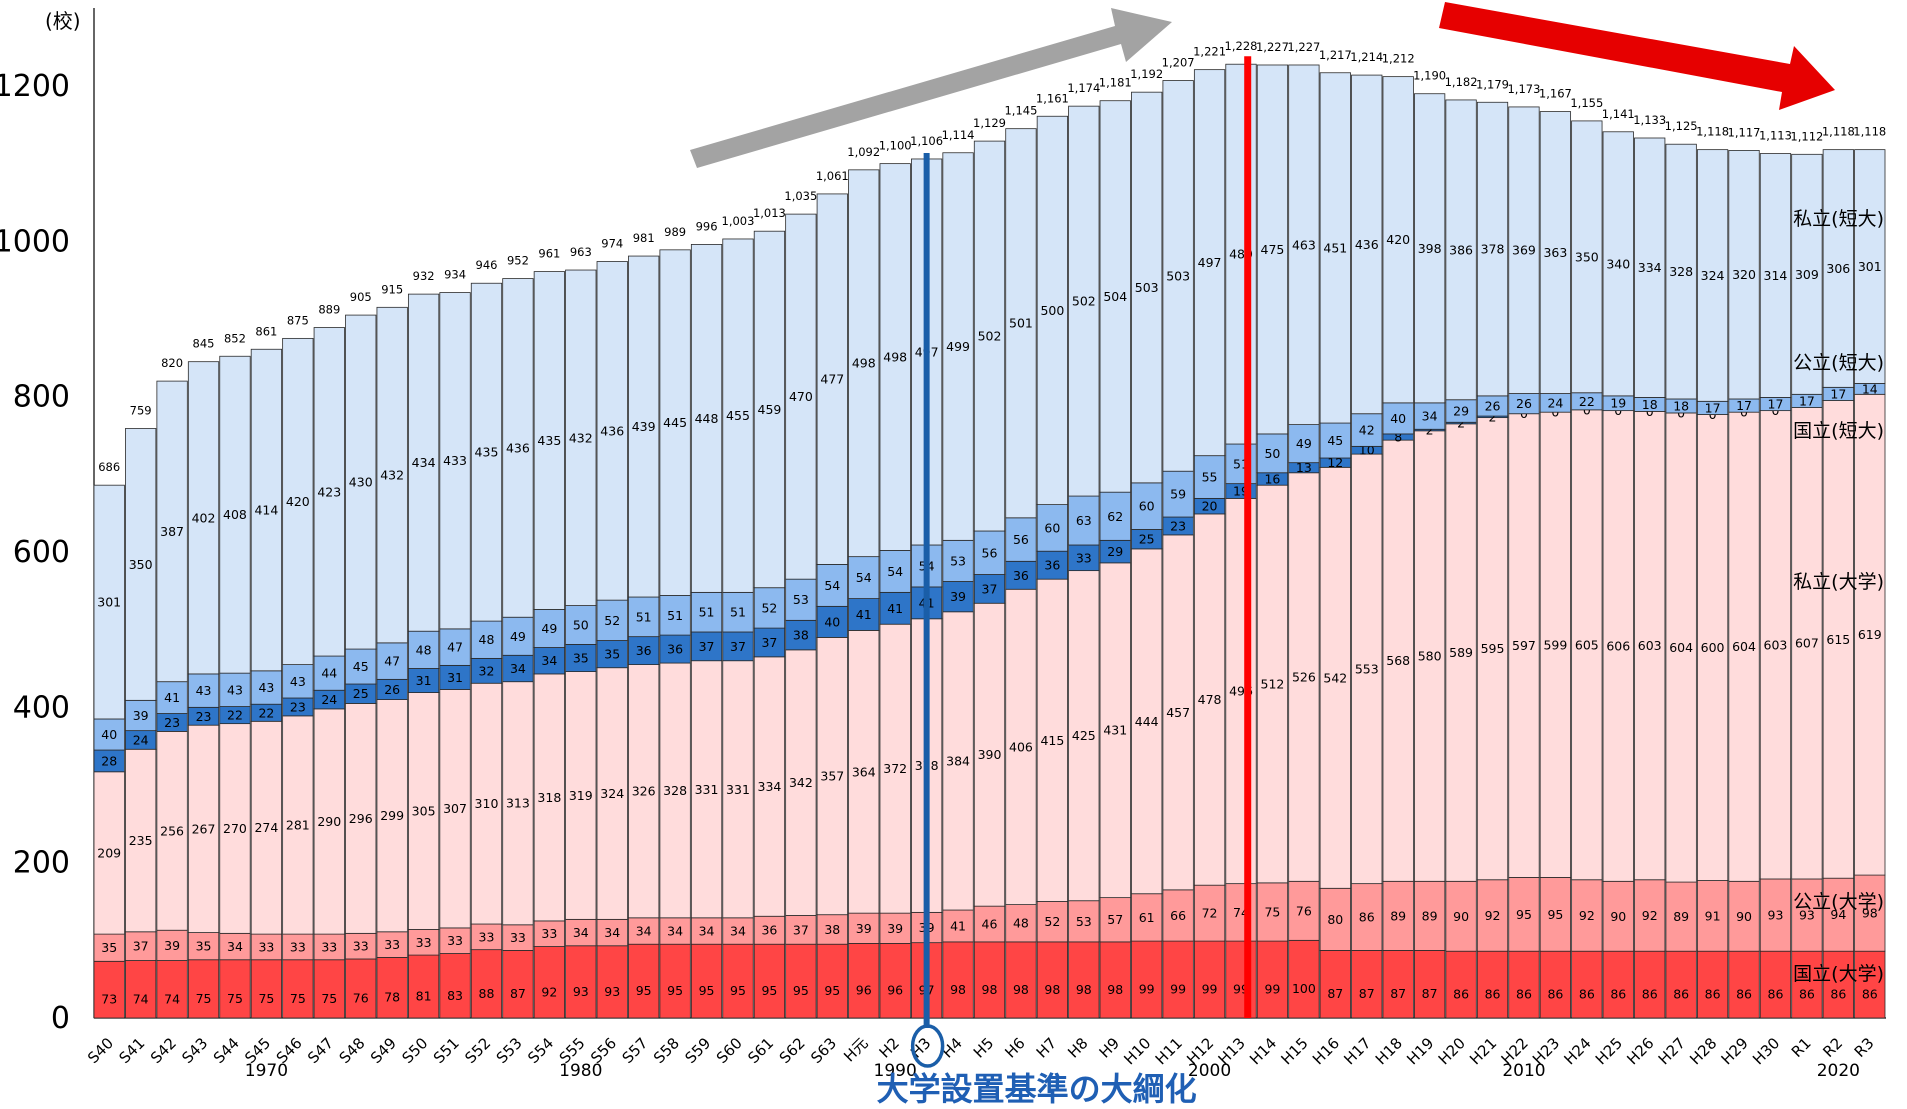  I want to click on segment-value-label: 37, so click(141, 946).